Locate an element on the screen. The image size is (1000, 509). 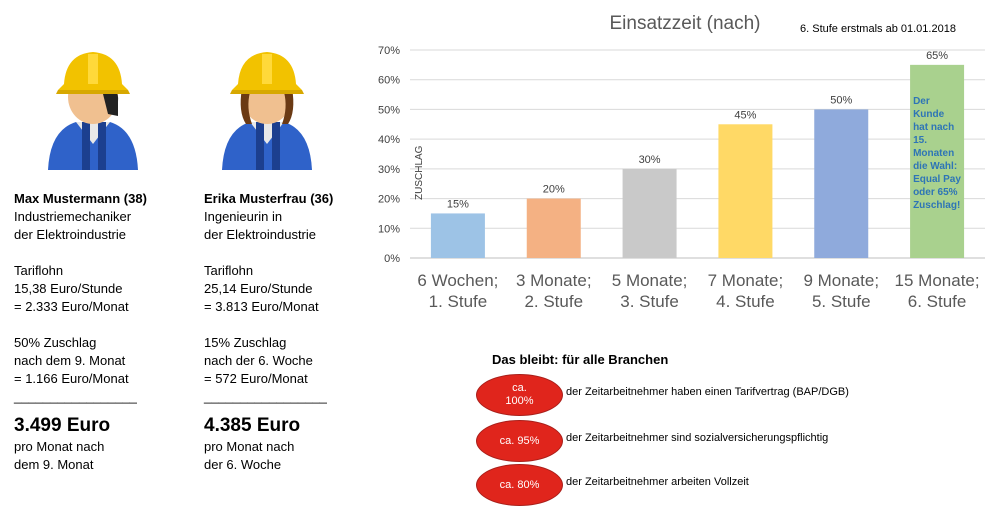
data-label: 20% is located at coordinates (554, 190).